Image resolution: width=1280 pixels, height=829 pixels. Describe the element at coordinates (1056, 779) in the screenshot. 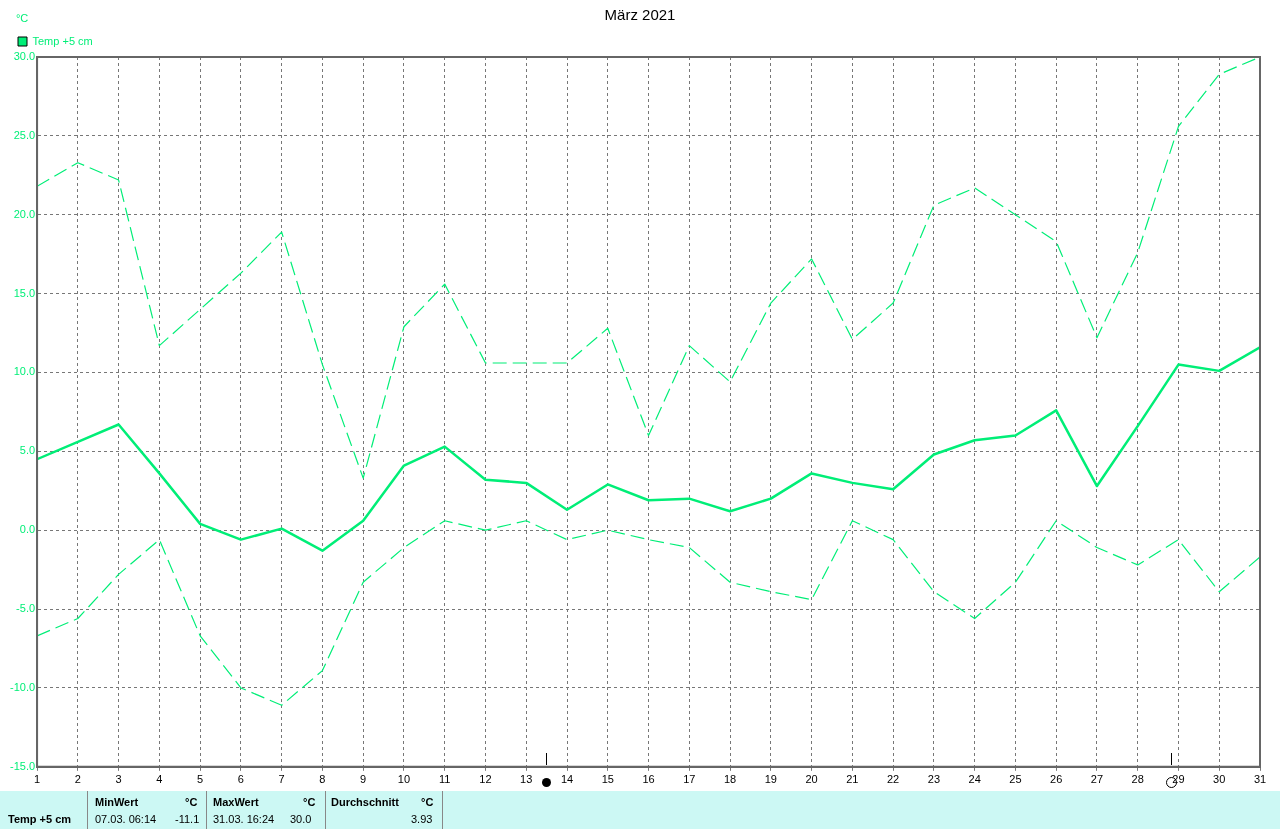

I see `x-tick-label: 26` at that location.